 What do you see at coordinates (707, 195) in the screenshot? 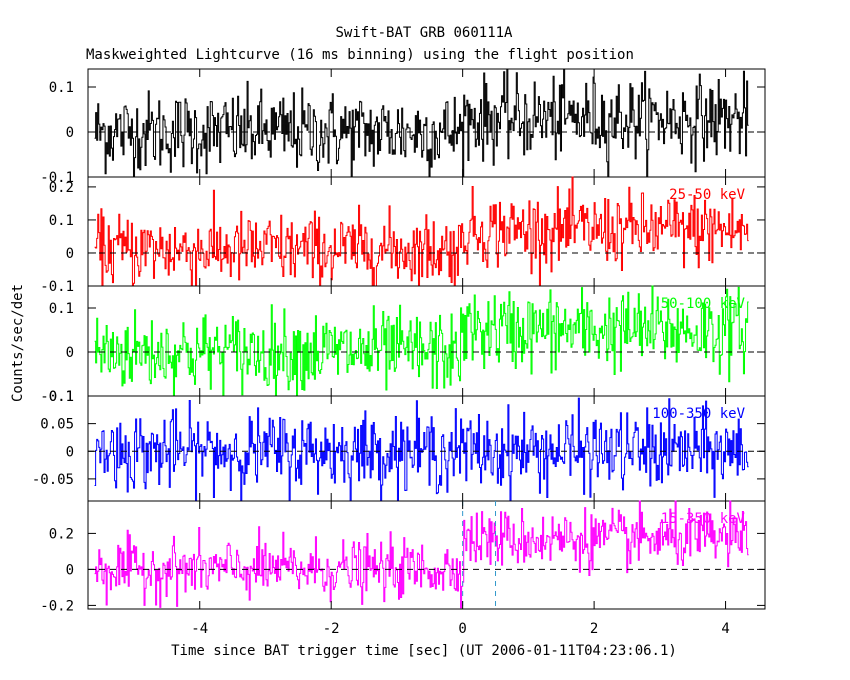
I see `band-label: 25-50 keV` at bounding box center [707, 195].